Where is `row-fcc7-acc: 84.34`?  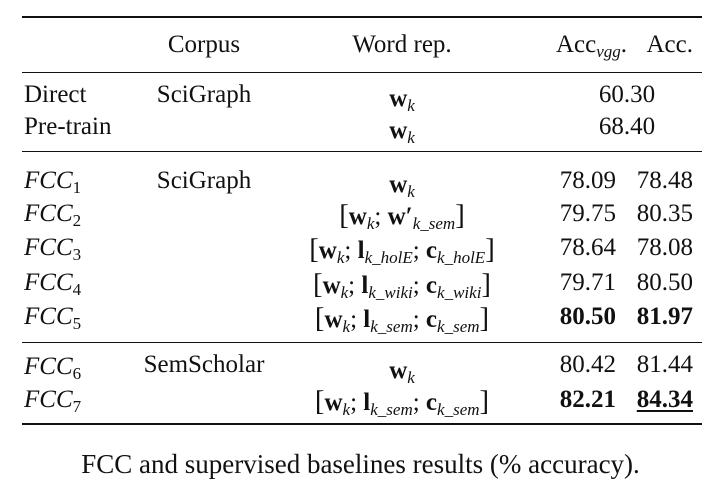
row-fcc7-acc: 84.34 is located at coordinates (664, 399).